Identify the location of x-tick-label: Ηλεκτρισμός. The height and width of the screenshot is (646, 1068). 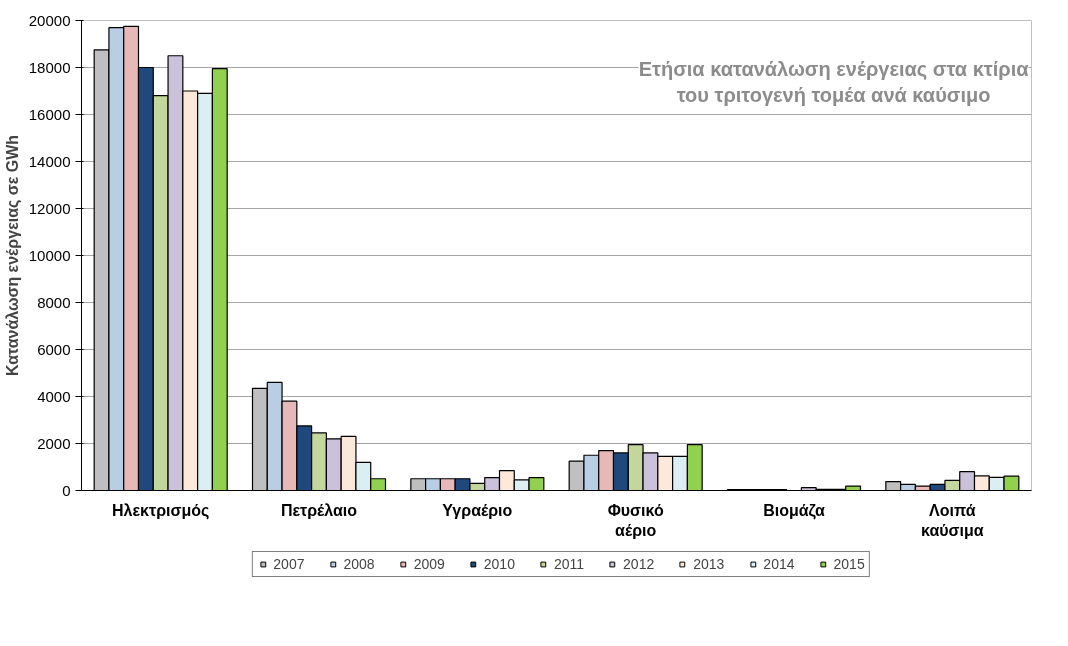
(161, 510).